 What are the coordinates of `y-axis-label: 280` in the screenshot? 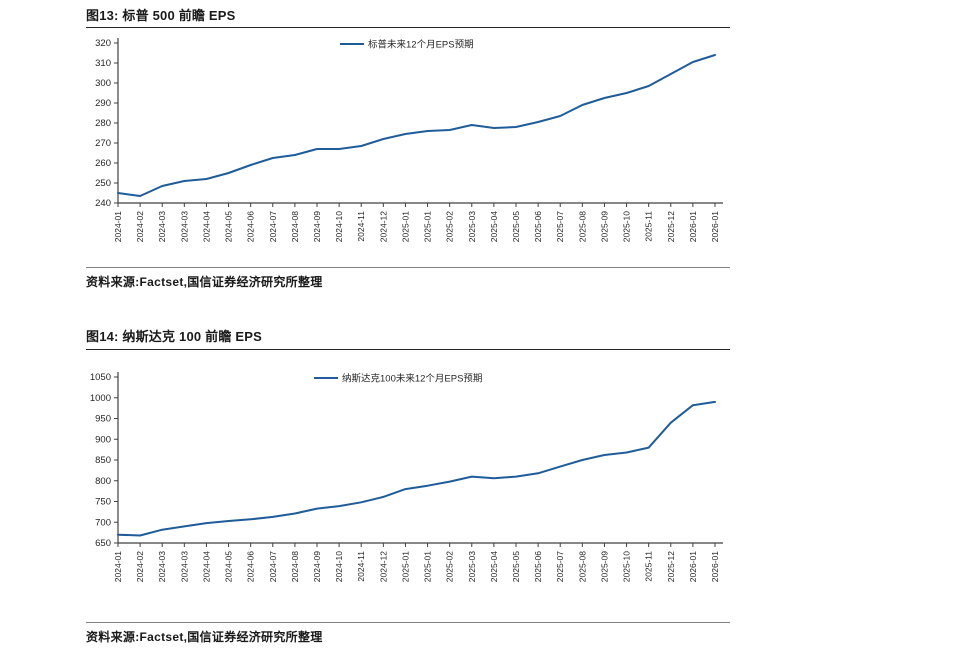 It's located at (103, 123).